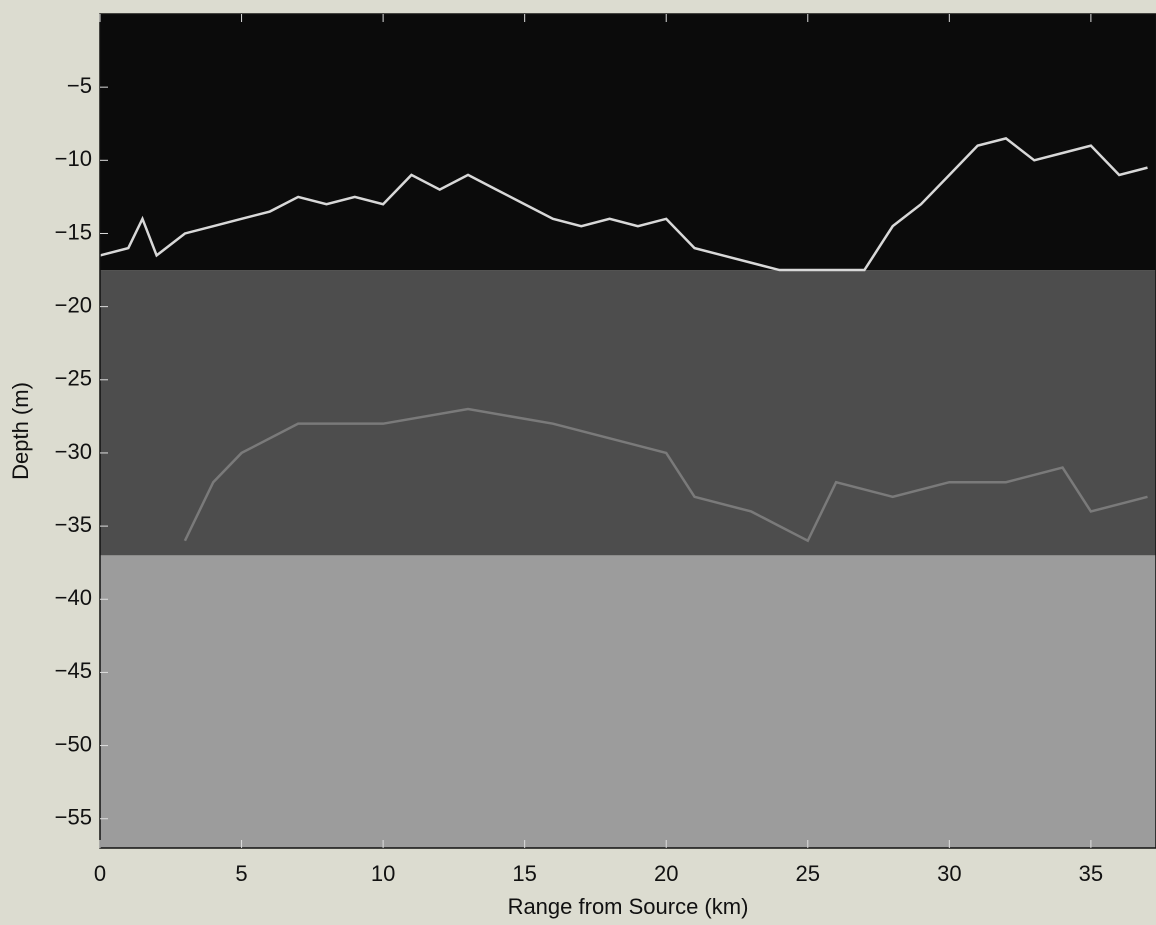  Describe the element at coordinates (73, 817) in the screenshot. I see `y-tick-label: −55` at that location.